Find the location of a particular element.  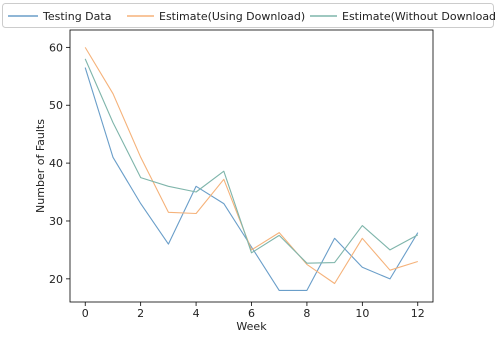

y-tick-label: 30 is located at coordinates (56, 221).